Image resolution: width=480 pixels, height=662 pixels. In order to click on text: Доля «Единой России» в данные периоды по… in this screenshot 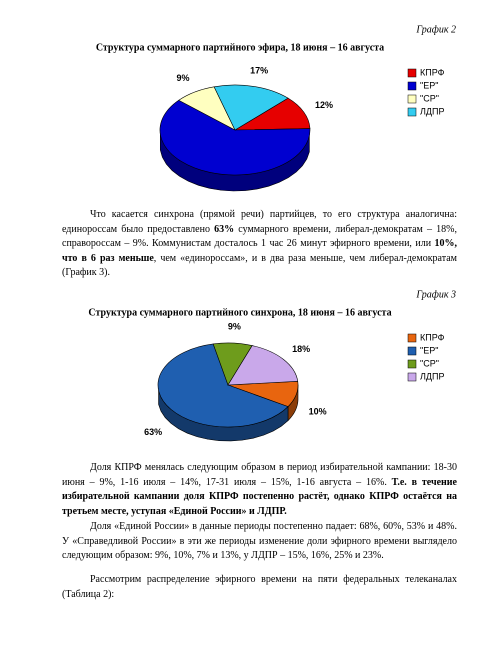, I will do `click(259, 541)`.